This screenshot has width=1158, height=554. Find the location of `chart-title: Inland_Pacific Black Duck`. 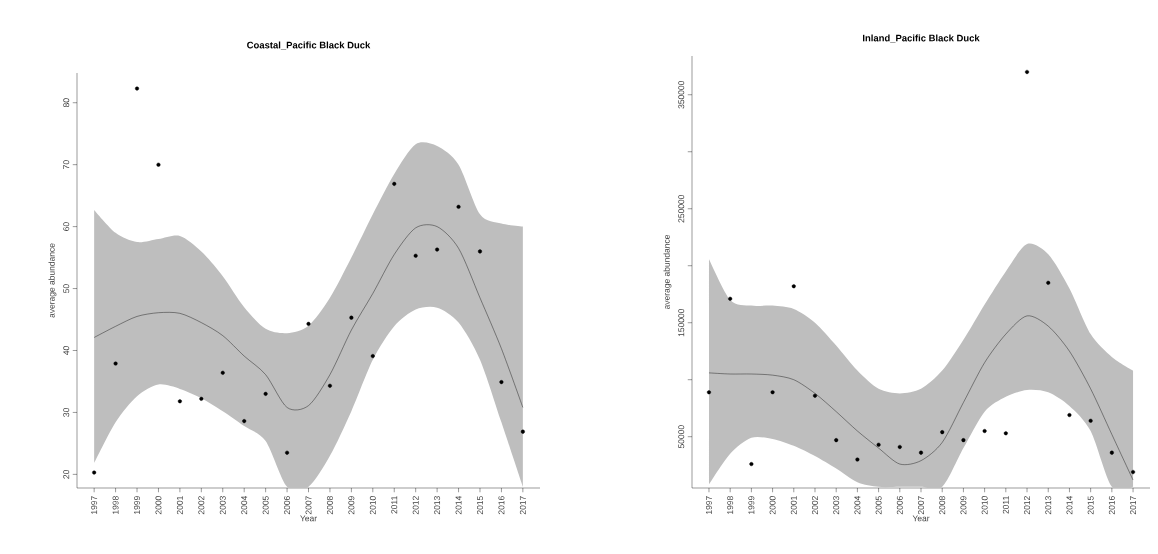

chart-title: Inland_Pacific Black Duck is located at coordinates (921, 38).